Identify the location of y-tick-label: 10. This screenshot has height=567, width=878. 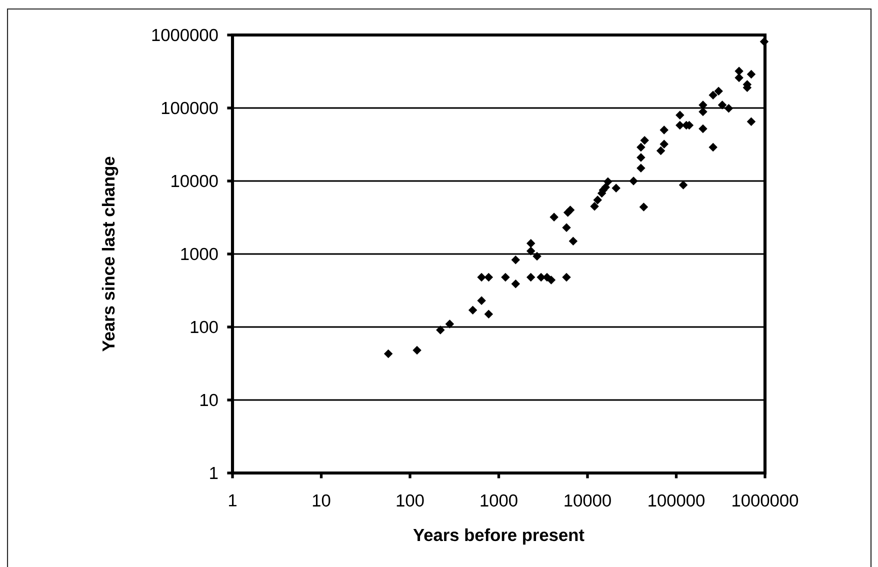
(209, 400).